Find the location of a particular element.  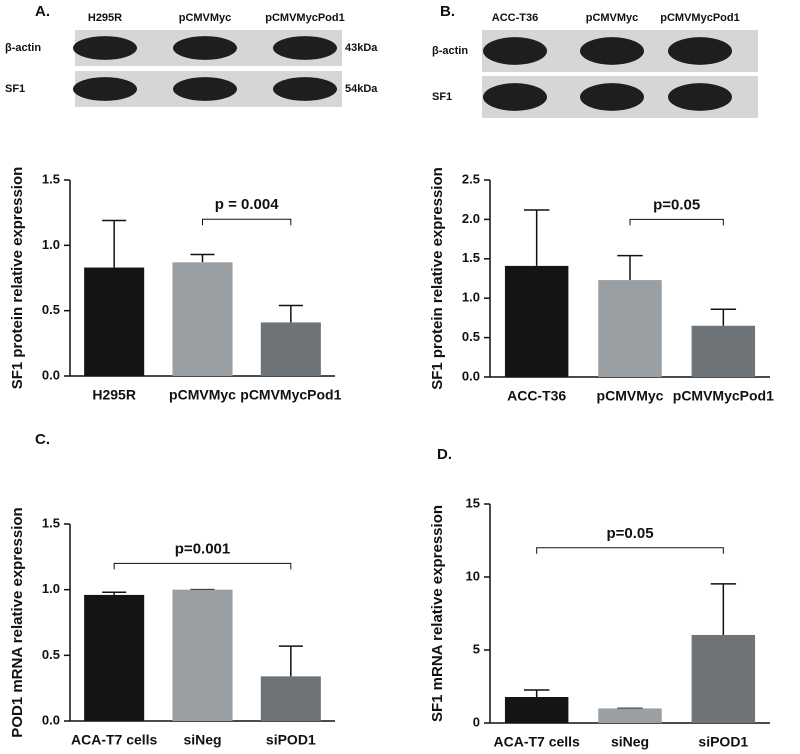

y-axis-label: POD1 mRNA relative expression is located at coordinates (17, 622).